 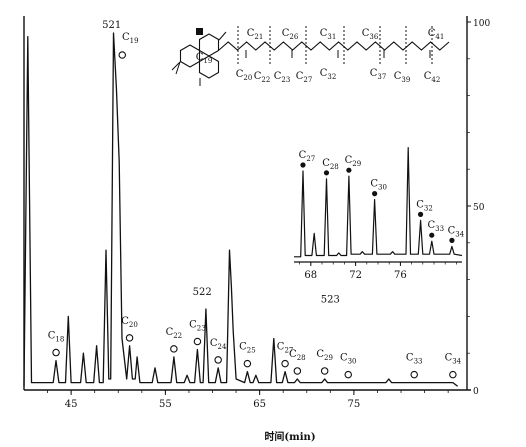 I want to click on peak-marker-c24, so click(x=218, y=360).